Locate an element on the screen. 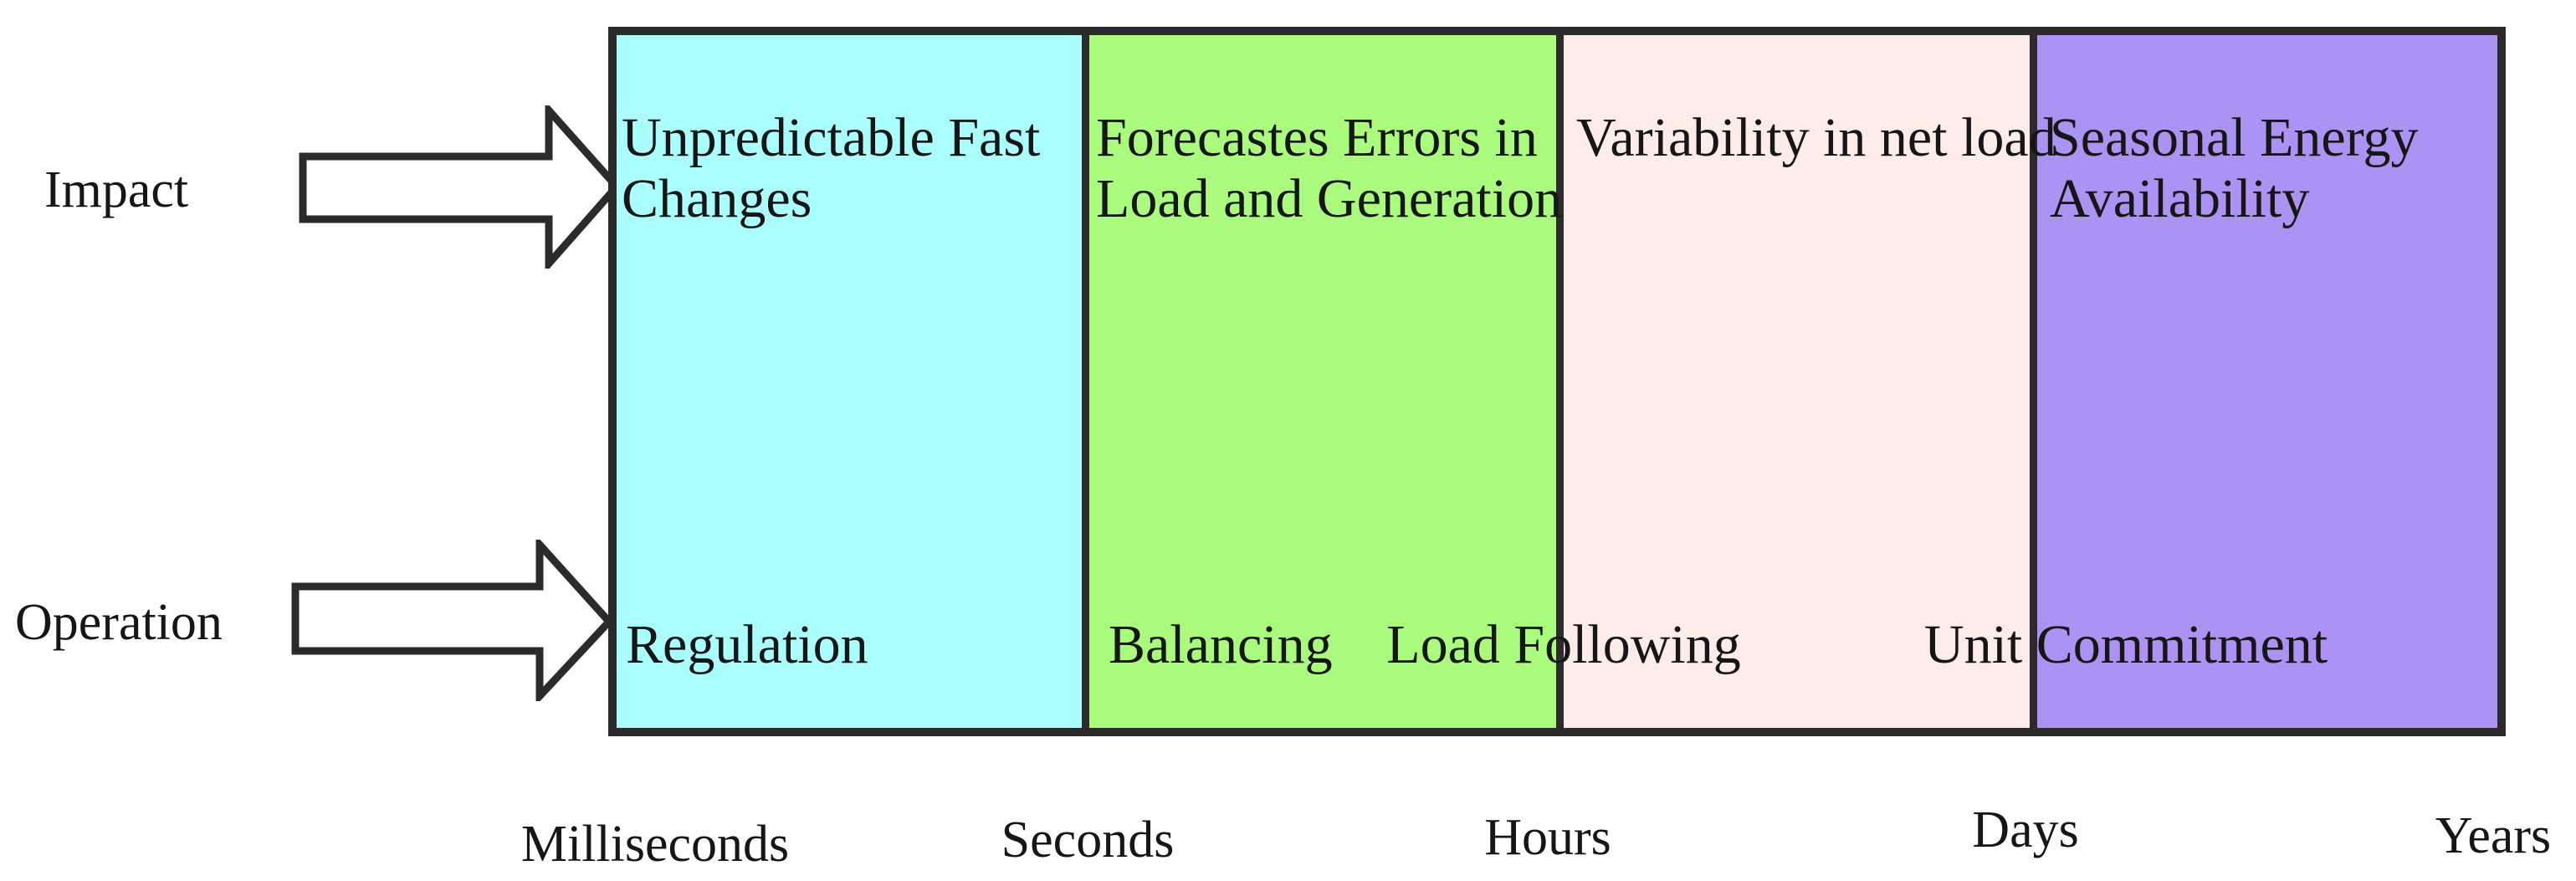 This screenshot has width=2576, height=881. block-load-following is located at coordinates (1793, 382).